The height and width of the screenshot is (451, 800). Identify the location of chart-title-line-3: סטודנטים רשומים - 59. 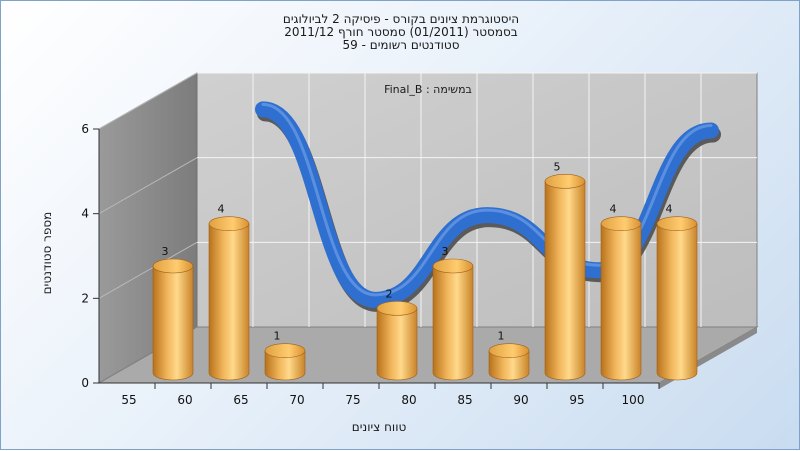
(401, 45).